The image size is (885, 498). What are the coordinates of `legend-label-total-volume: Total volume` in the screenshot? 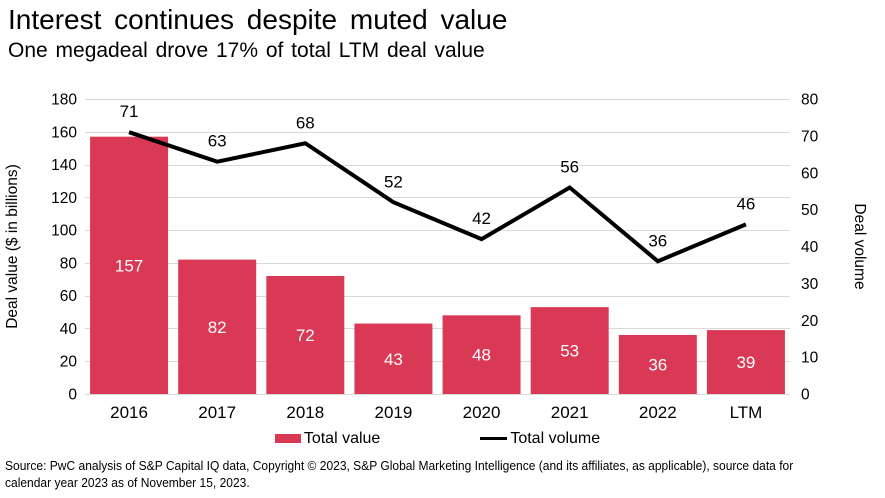 It's located at (555, 438).